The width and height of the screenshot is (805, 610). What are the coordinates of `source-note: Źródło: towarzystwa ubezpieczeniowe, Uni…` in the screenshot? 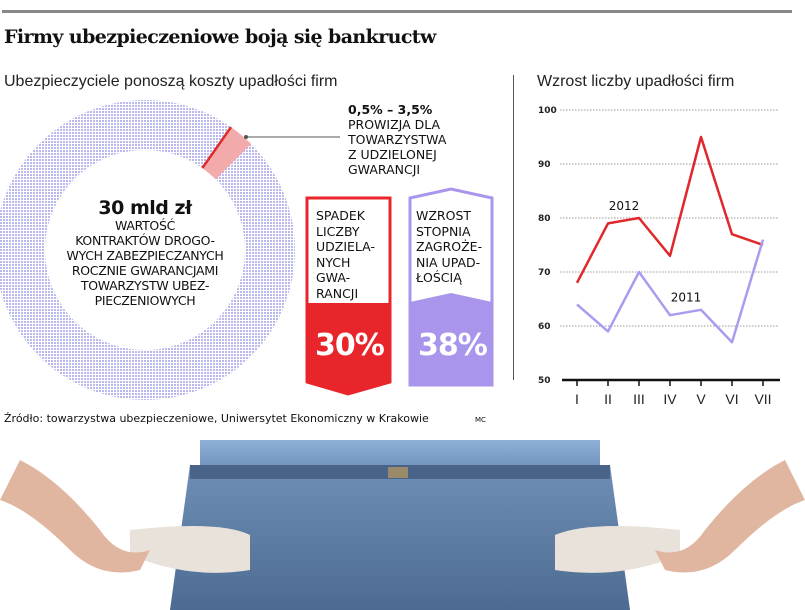 It's located at (216, 418).